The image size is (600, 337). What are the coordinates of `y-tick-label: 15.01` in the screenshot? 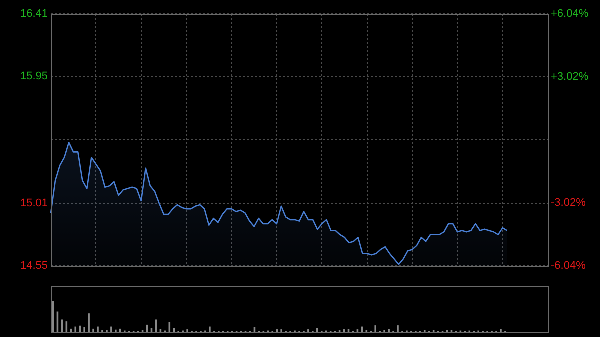 It's located at (34, 204).